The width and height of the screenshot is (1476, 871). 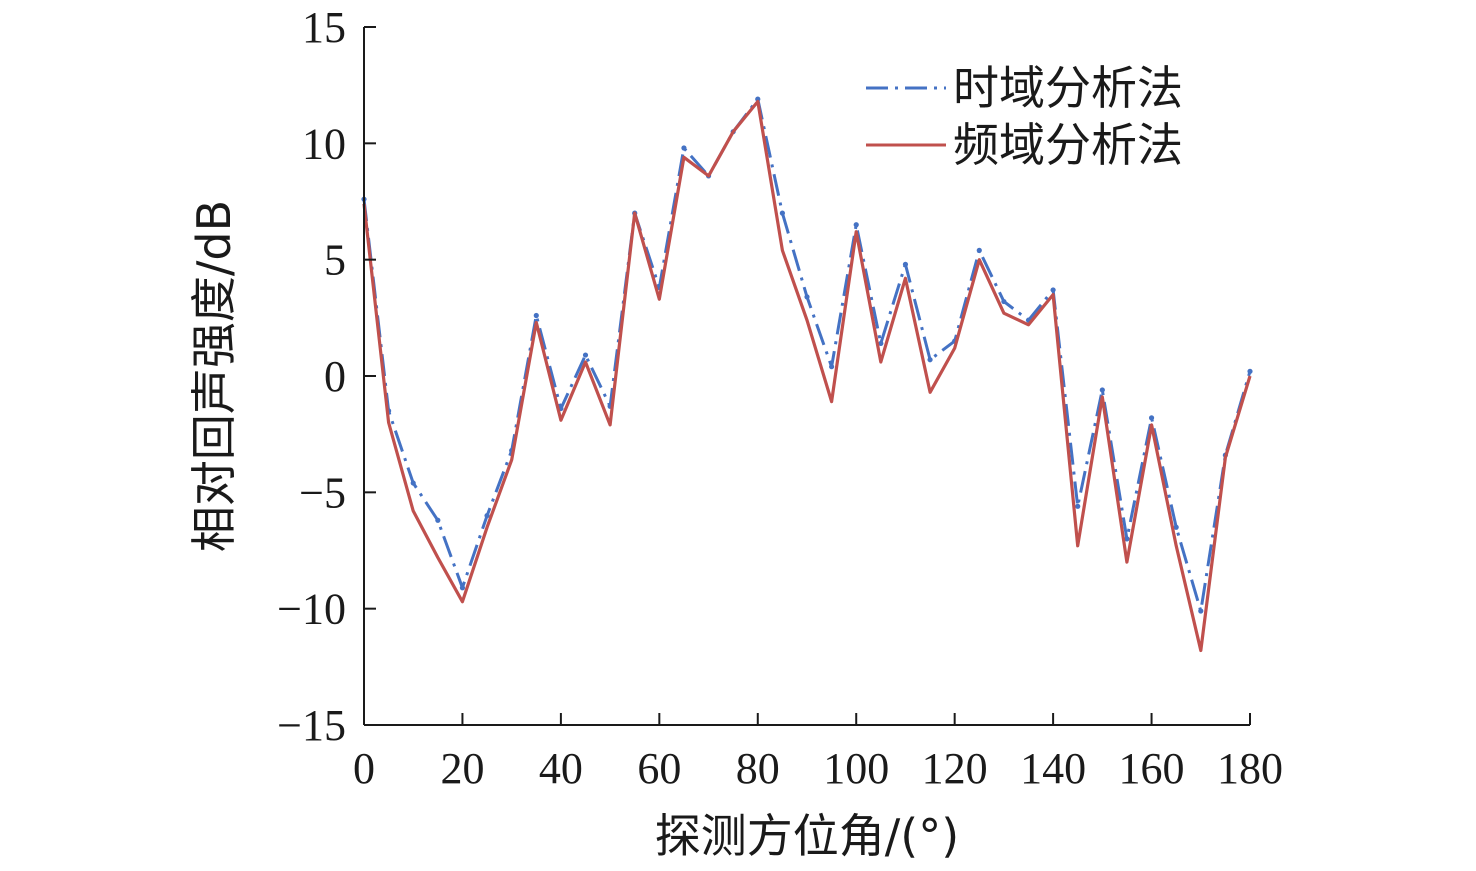 What do you see at coordinates (322, 492) in the screenshot?
I see `y-tick-label: −5` at bounding box center [322, 492].